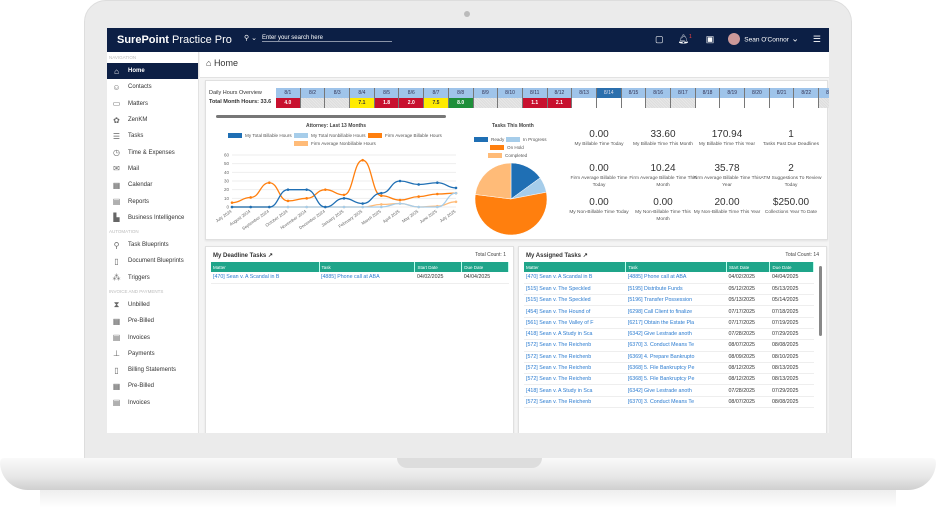 The width and height of the screenshot is (936, 508). What do you see at coordinates (557, 256) in the screenshot?
I see `assigned-tasks-title: My Assigned Tasks ↗` at bounding box center [557, 256].